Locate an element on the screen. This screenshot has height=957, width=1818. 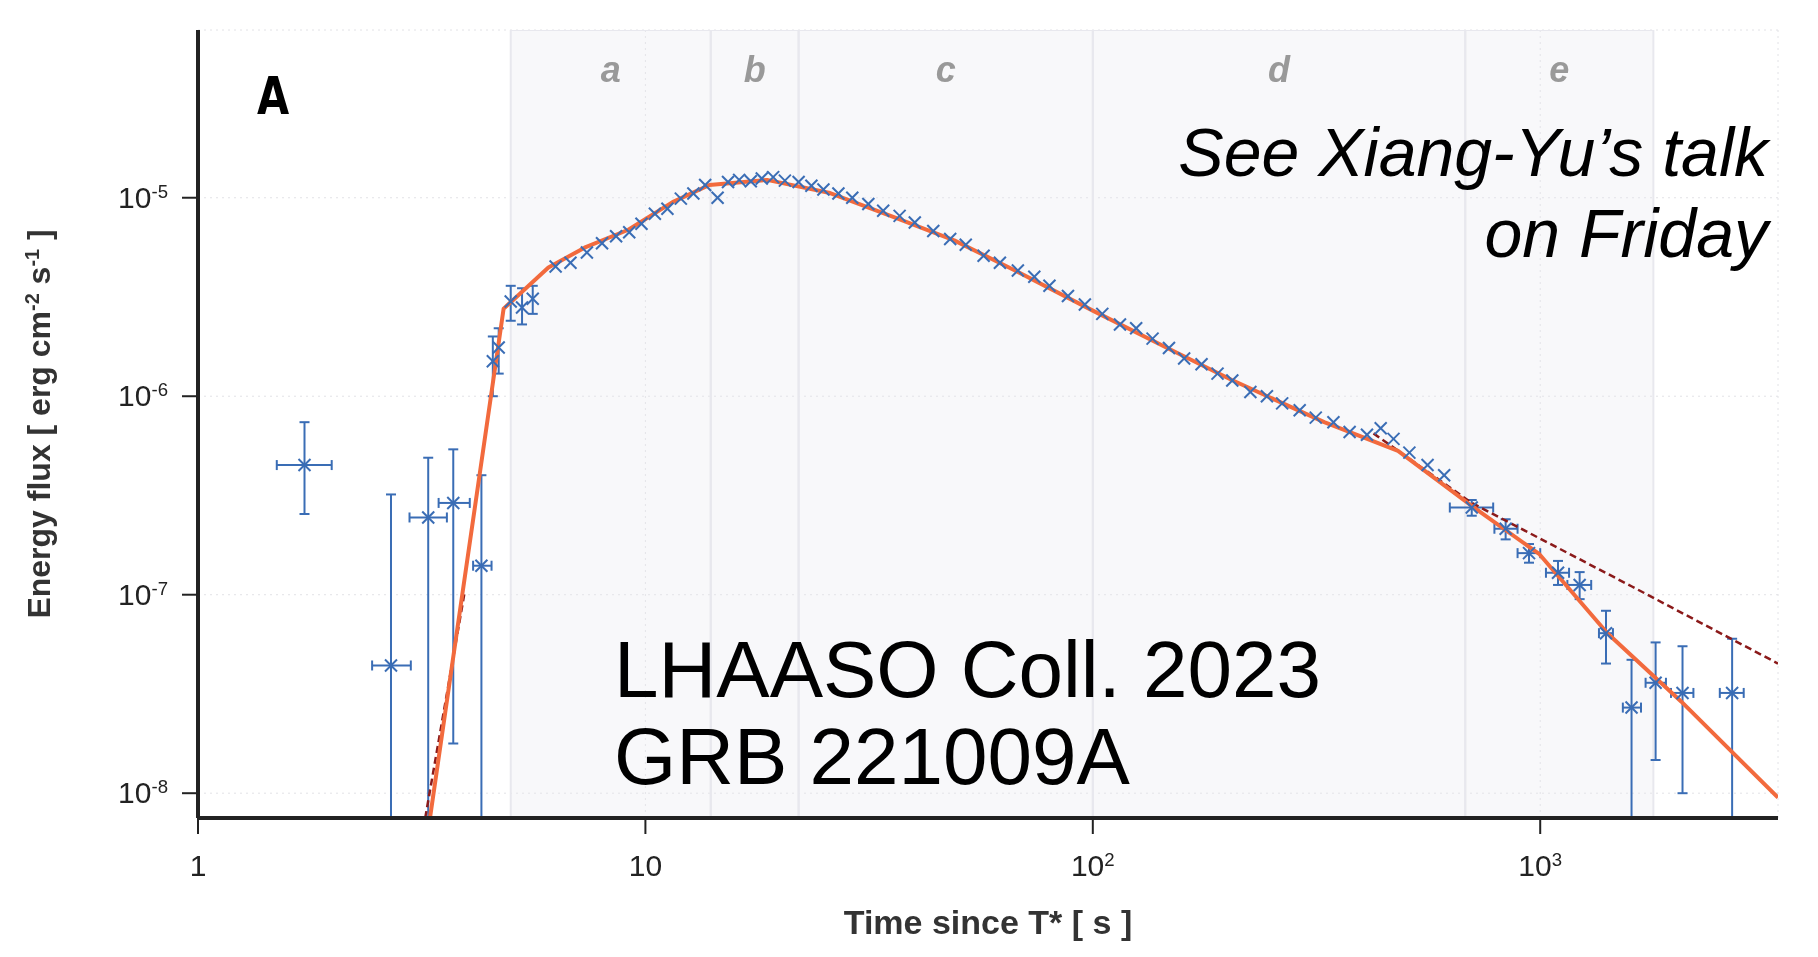
annotation: A is located at coordinates (273, 96).